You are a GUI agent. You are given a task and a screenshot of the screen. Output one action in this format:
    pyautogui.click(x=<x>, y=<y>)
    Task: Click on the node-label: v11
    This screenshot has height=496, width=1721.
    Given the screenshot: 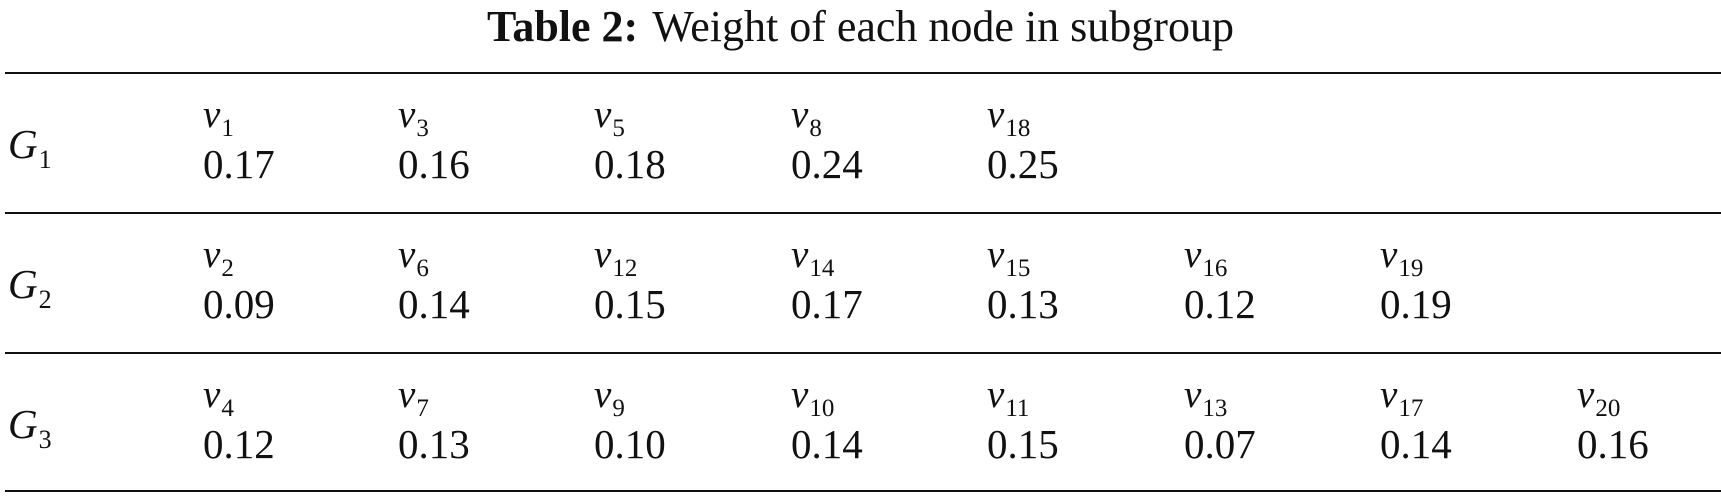 What is the action you would take?
    pyautogui.click(x=1008, y=397)
    